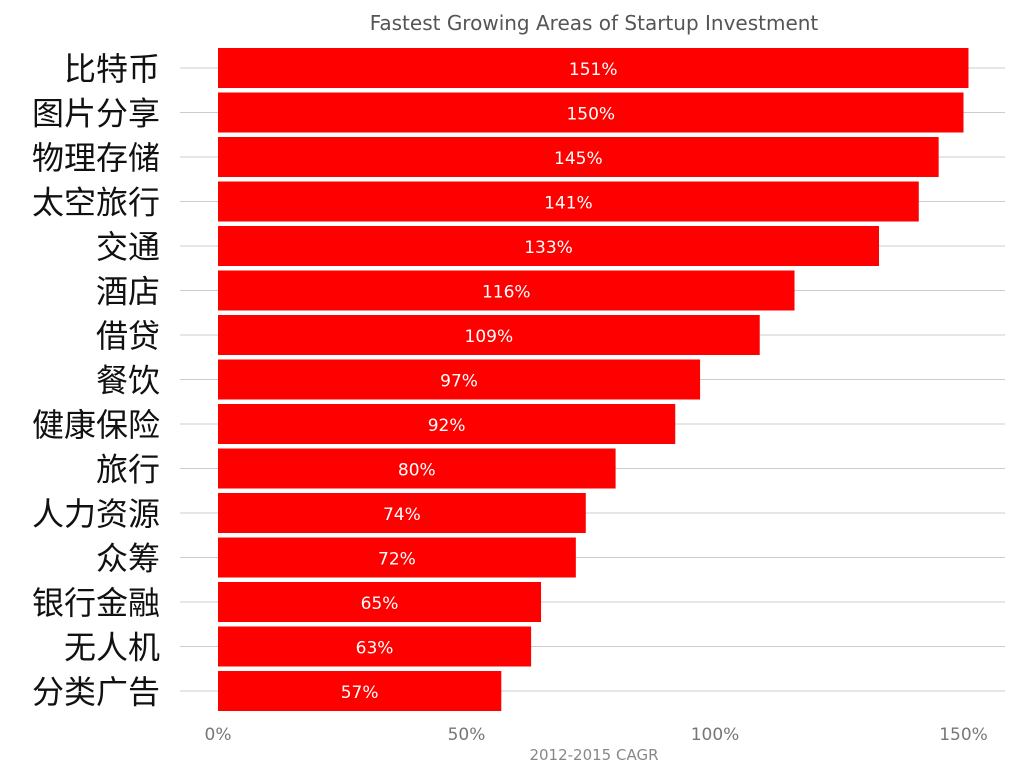  What do you see at coordinates (128, 381) in the screenshot?
I see `category-label: 餐饮` at bounding box center [128, 381].